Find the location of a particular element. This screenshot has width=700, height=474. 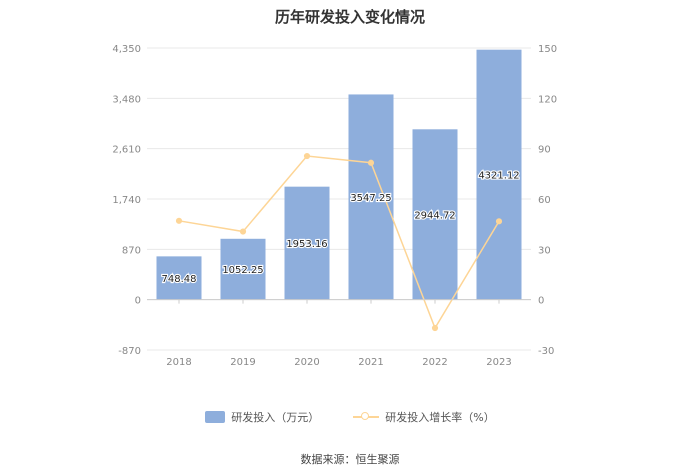

legend-item-bar: 研发投入（万元） is located at coordinates (262, 417).